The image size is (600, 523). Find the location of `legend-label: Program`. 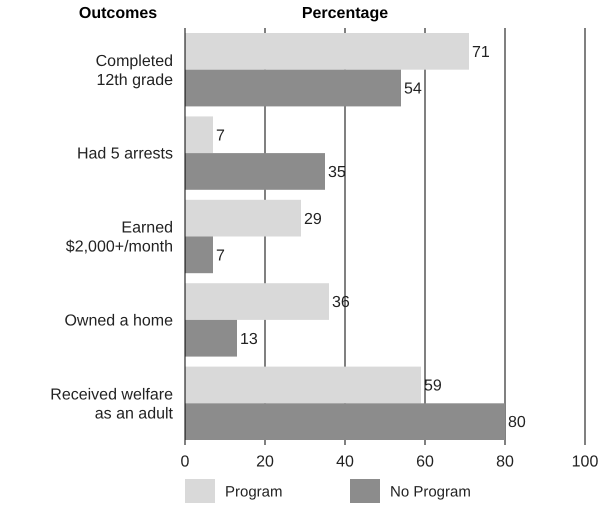

legend-label: Program is located at coordinates (254, 491).